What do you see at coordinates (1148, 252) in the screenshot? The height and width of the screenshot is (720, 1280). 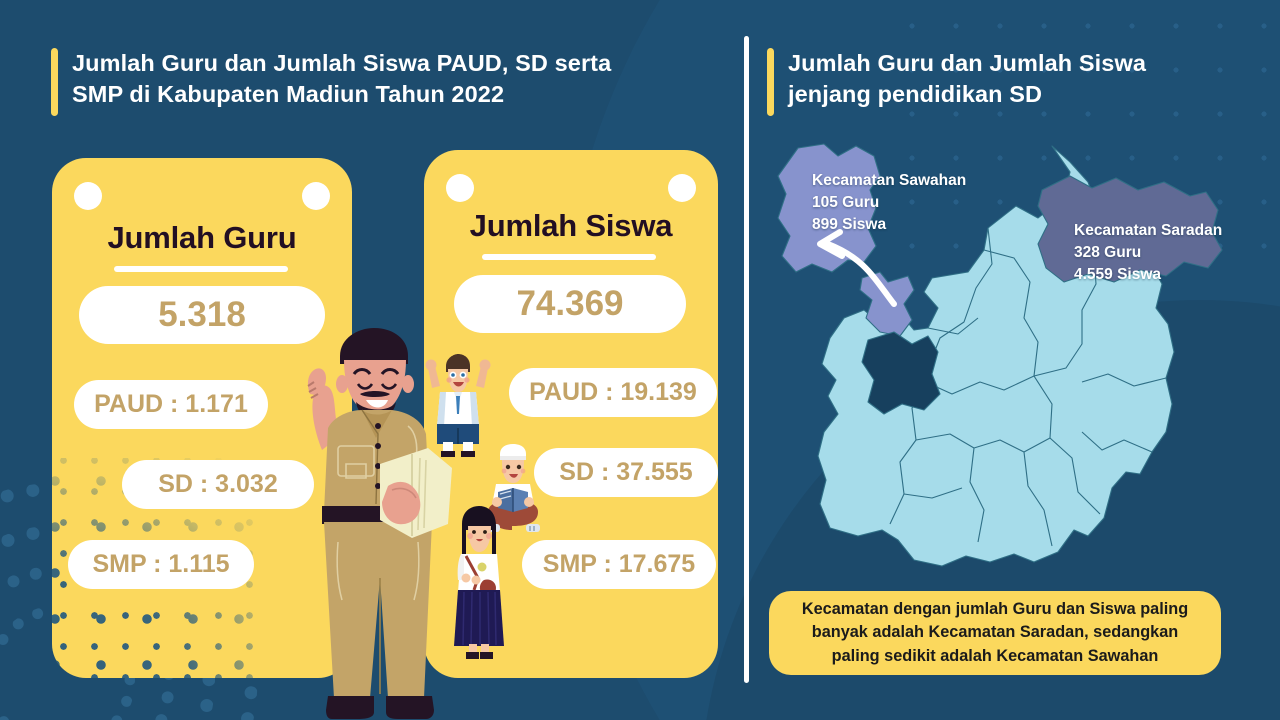 I see `map-label-saradan: Kecamatan Saradan 328 Guru 4.559 Siswa` at bounding box center [1148, 252].